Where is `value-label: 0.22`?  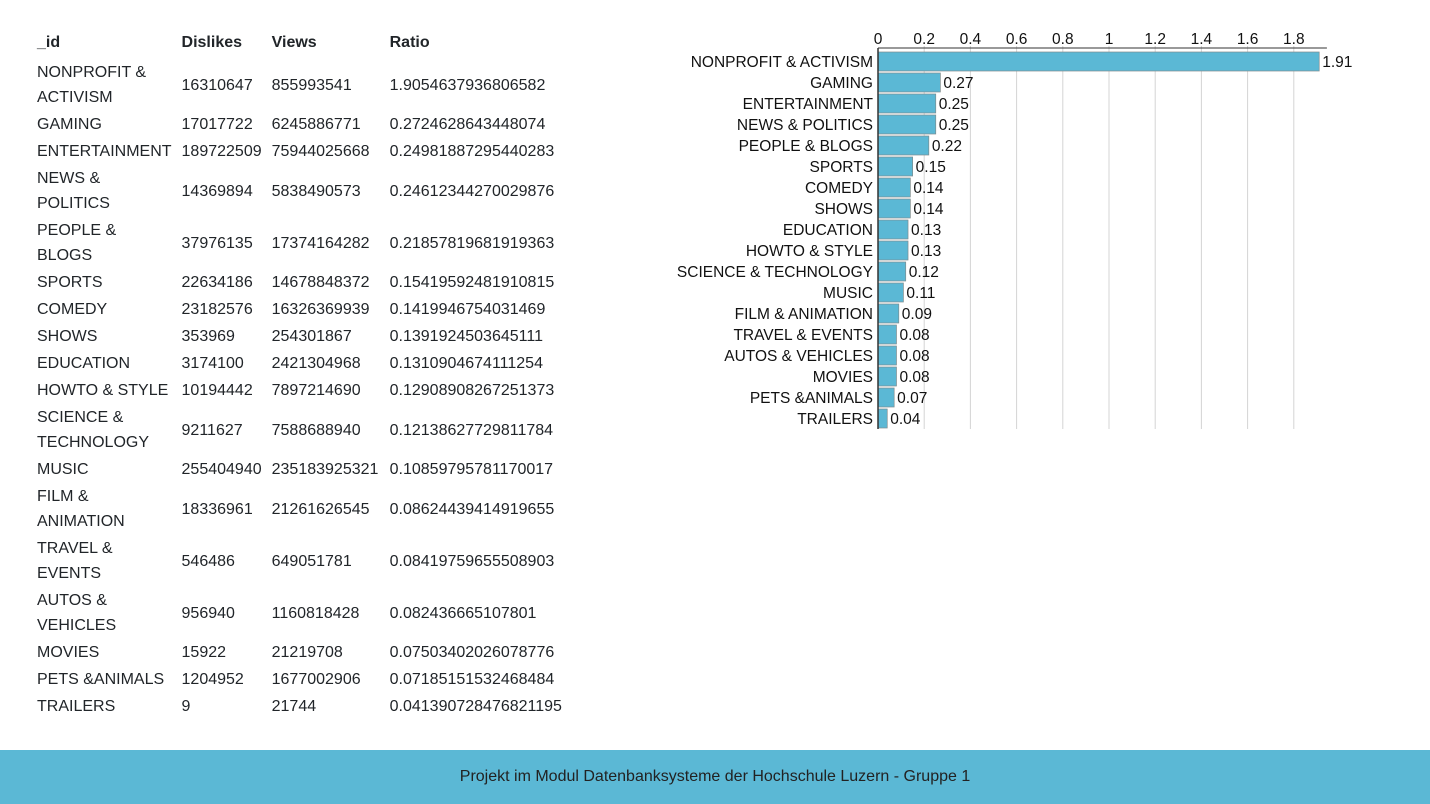
value-label: 0.22 is located at coordinates (947, 146).